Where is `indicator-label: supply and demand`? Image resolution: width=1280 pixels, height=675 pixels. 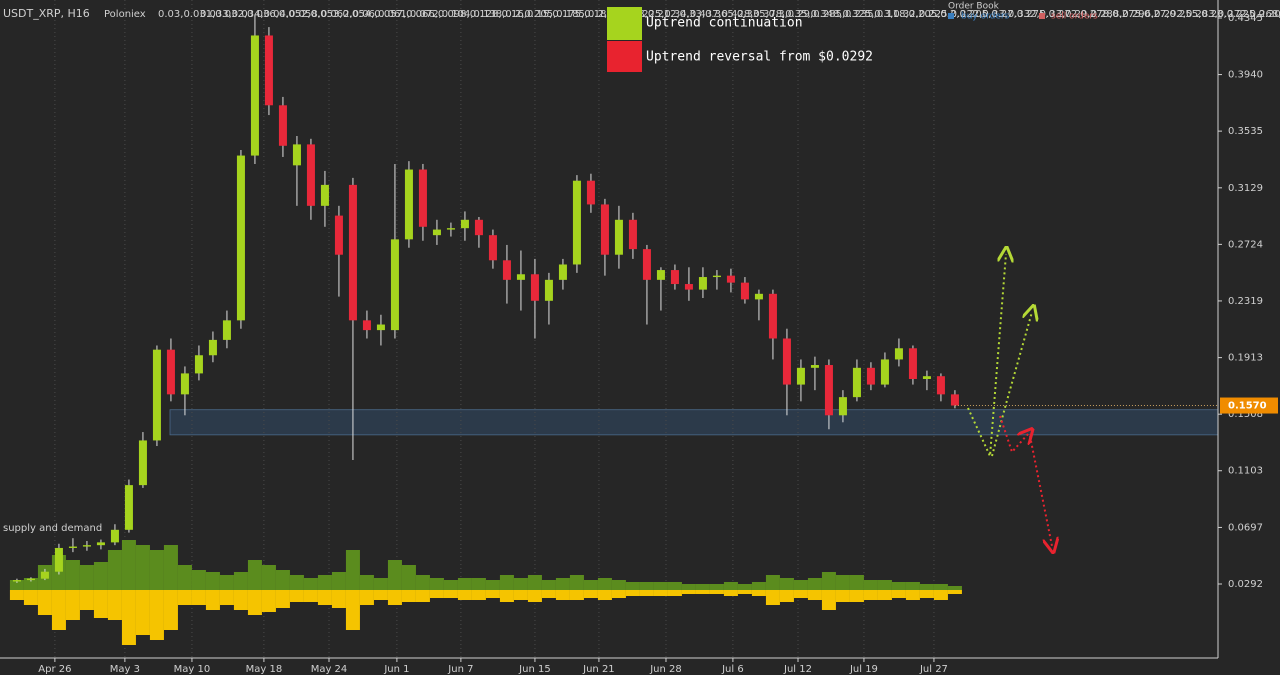 indicator-label: supply and demand is located at coordinates (52, 528).